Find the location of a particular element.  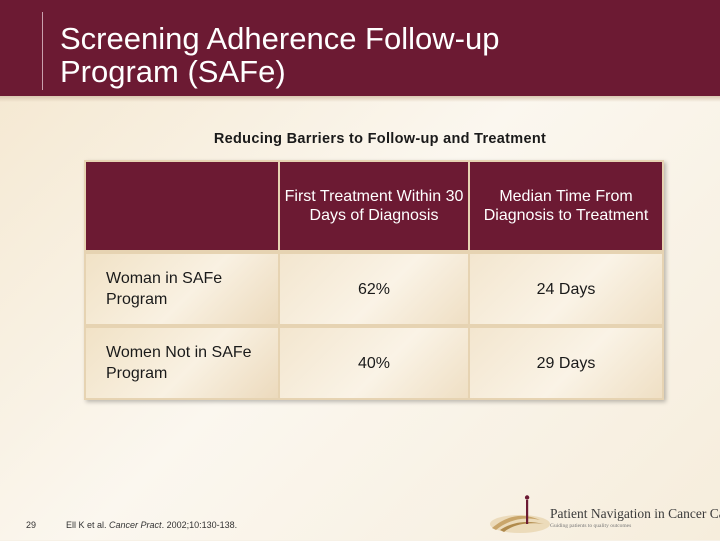

title-bar-shadow is located at coordinates (360, 99).